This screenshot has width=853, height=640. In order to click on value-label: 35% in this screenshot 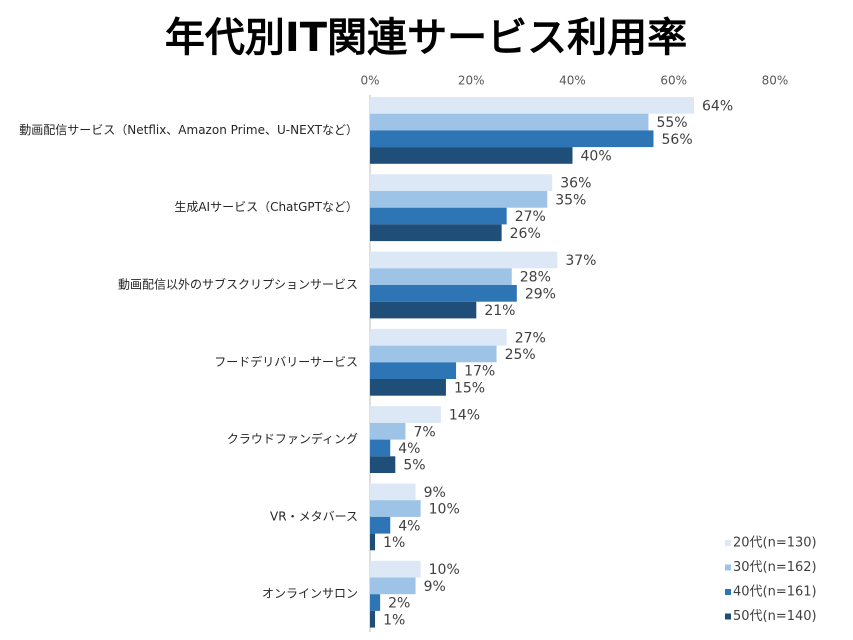, I will do `click(570, 200)`.